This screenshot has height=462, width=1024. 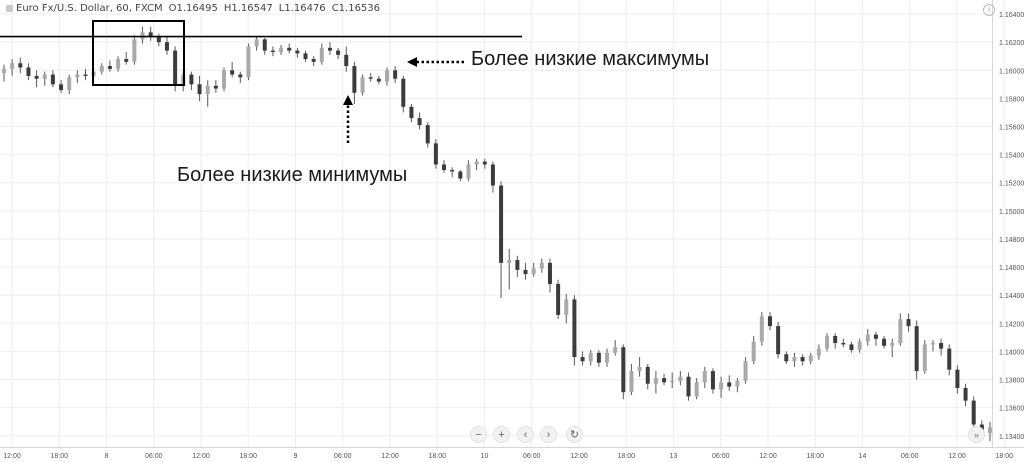 I want to click on go-to-realtime-button: », so click(x=976, y=434).